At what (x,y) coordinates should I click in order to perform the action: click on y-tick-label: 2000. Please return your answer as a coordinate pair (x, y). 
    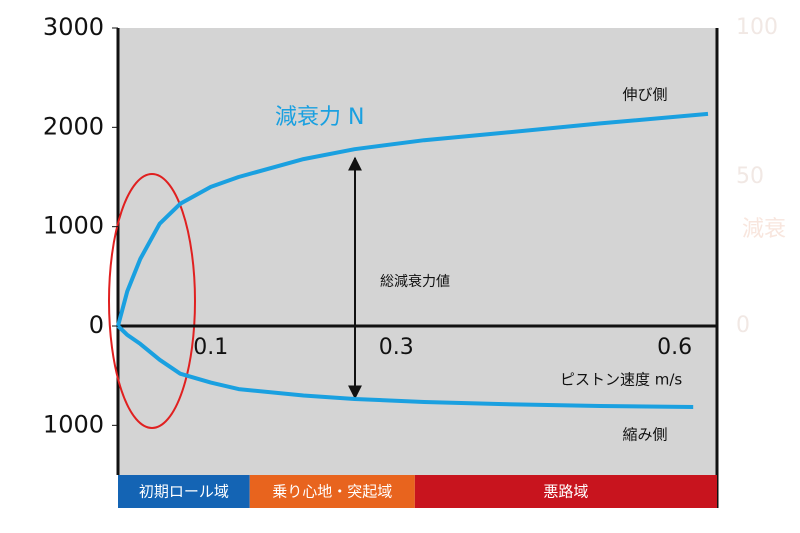
    Looking at the image, I should click on (73, 126).